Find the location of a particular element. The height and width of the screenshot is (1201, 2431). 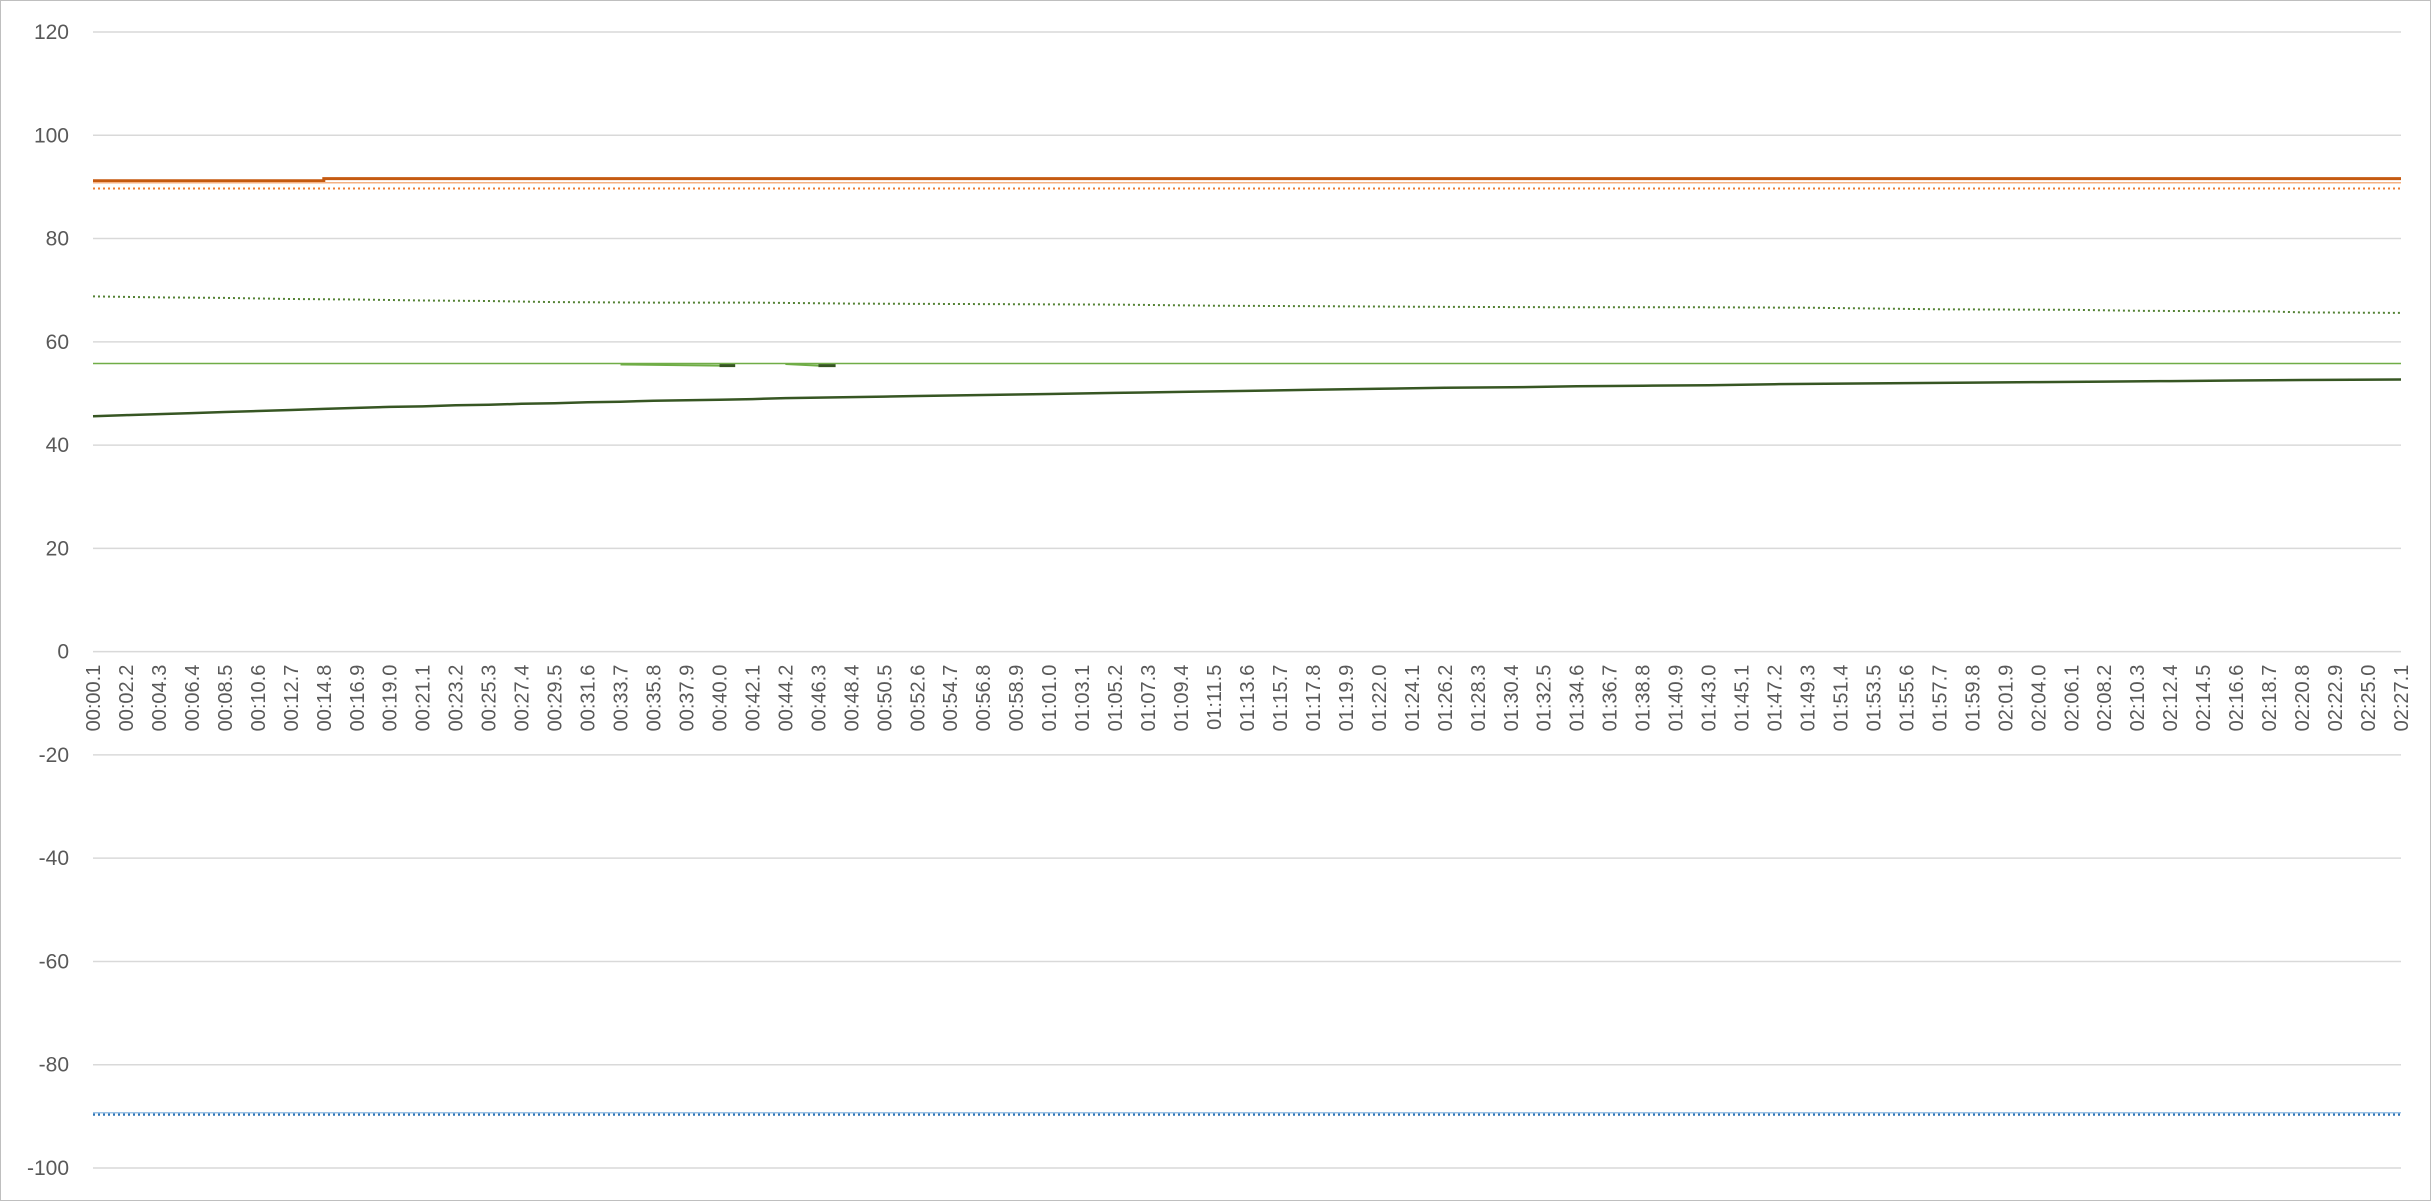

x-tick-label: 02:14.5 is located at coordinates (2204, 698).